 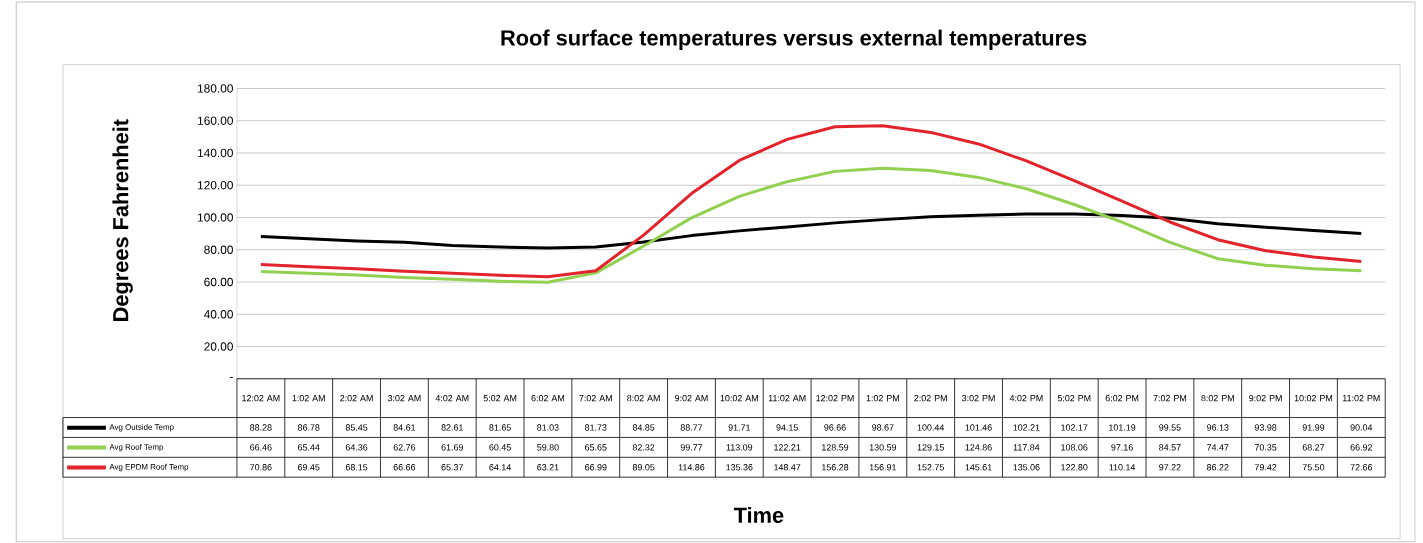 What do you see at coordinates (643, 398) in the screenshot?
I see `x-tick-label: 8:02 AM` at bounding box center [643, 398].